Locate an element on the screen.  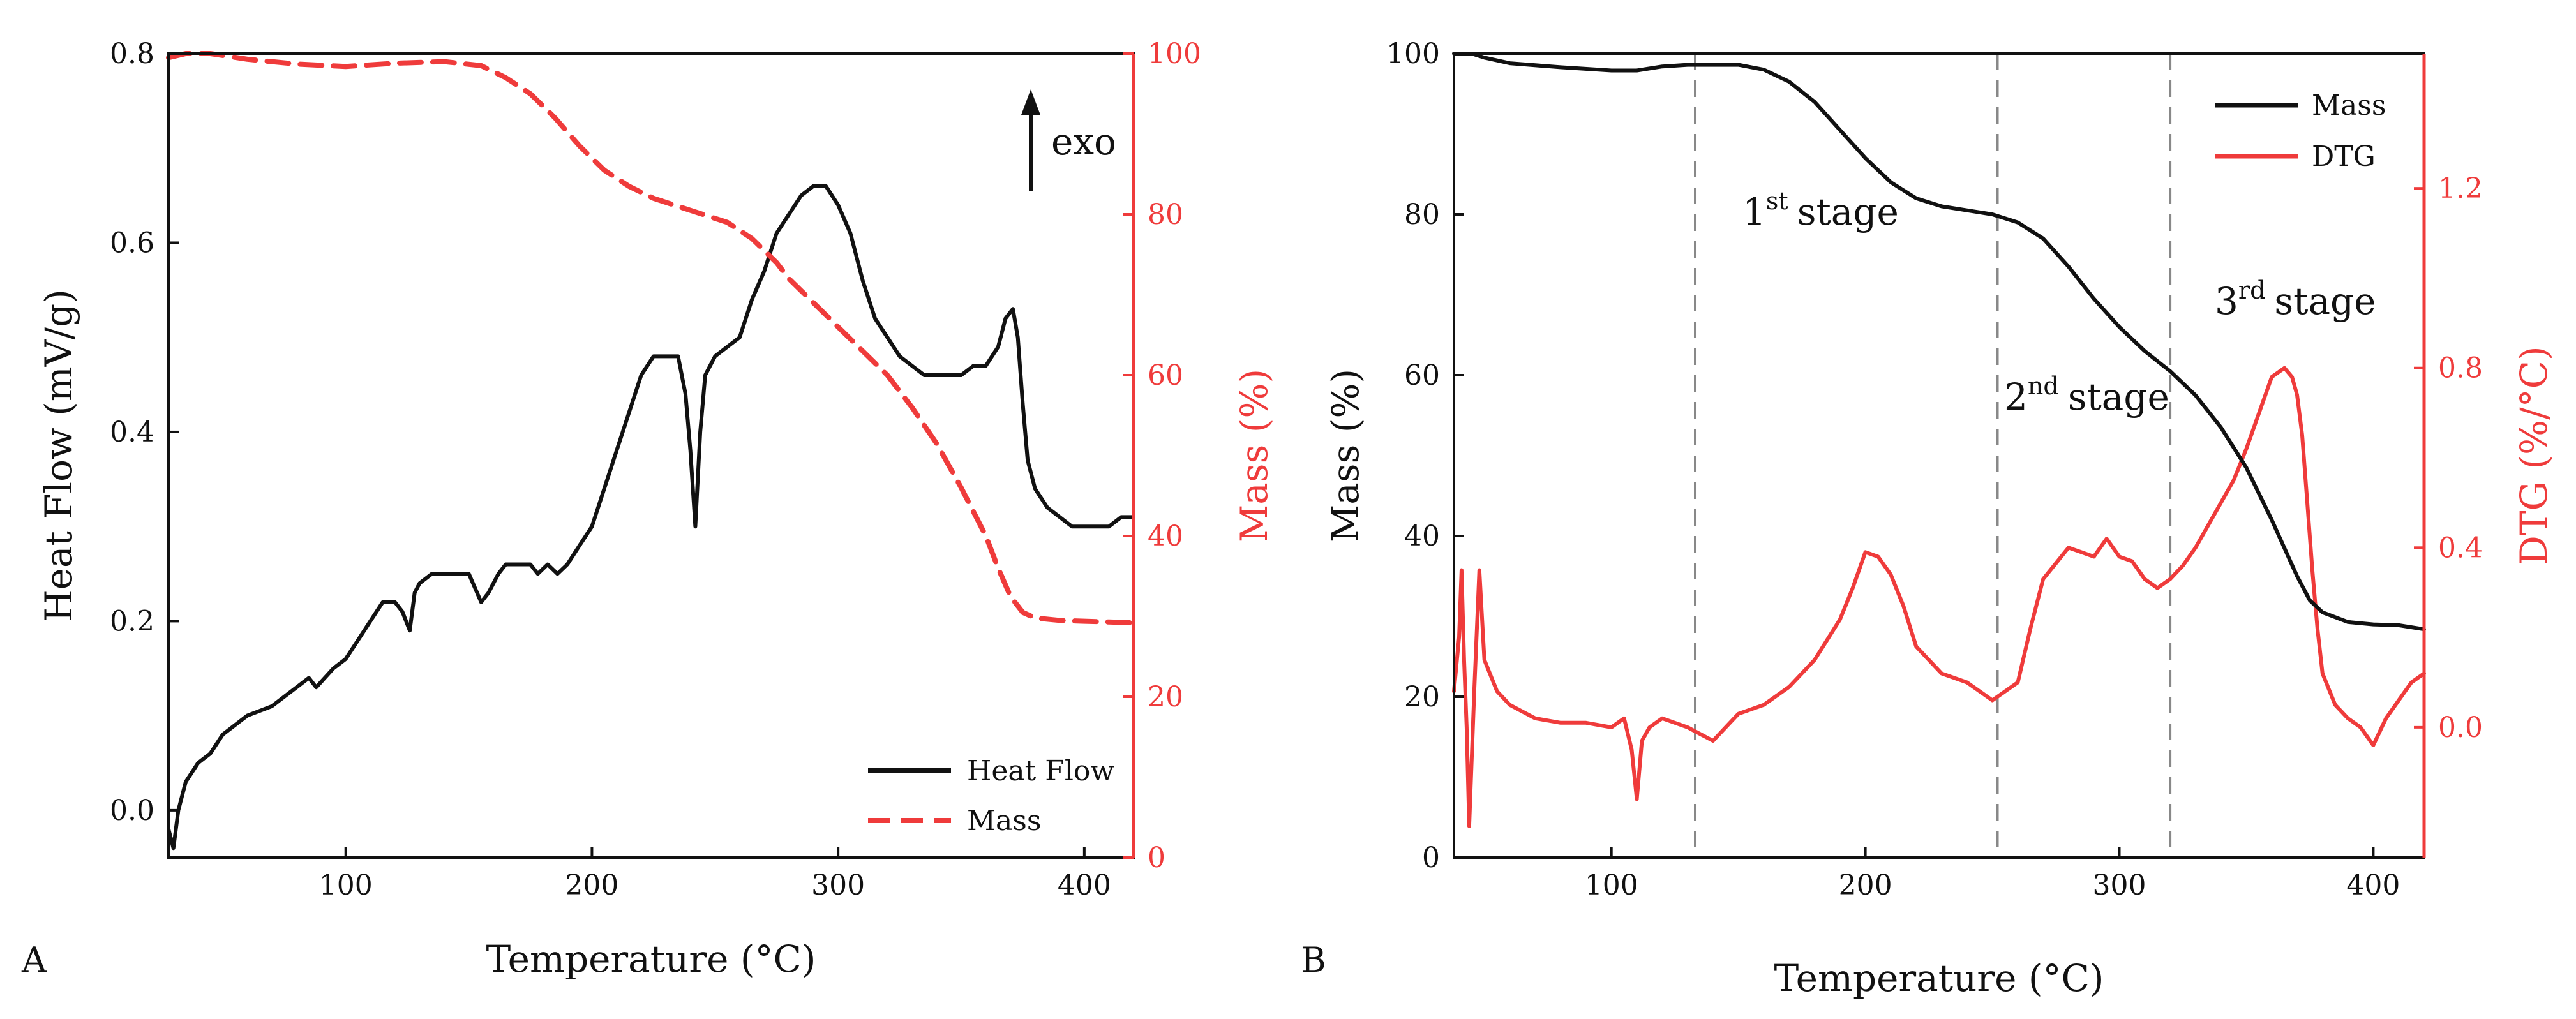
panel-label-b: B is located at coordinates (1313, 960).